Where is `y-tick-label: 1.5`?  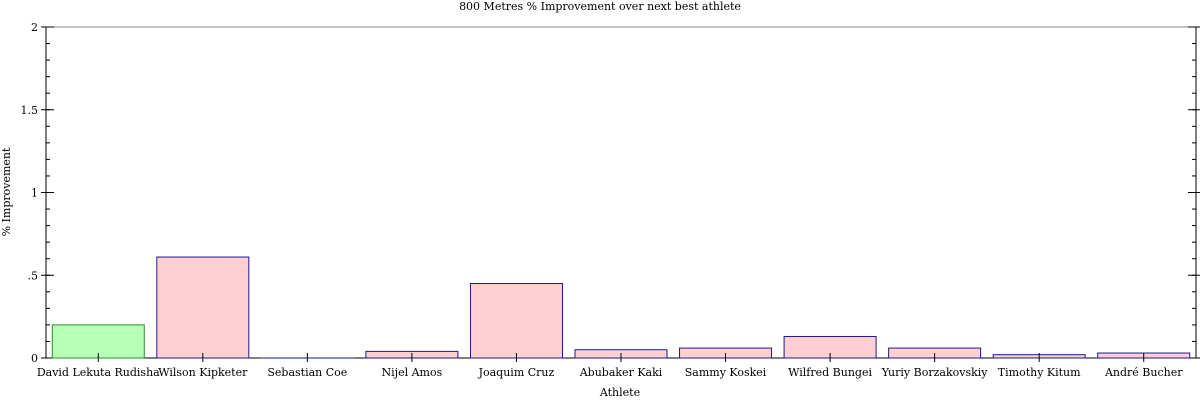 y-tick-label: 1.5 is located at coordinates (30, 110).